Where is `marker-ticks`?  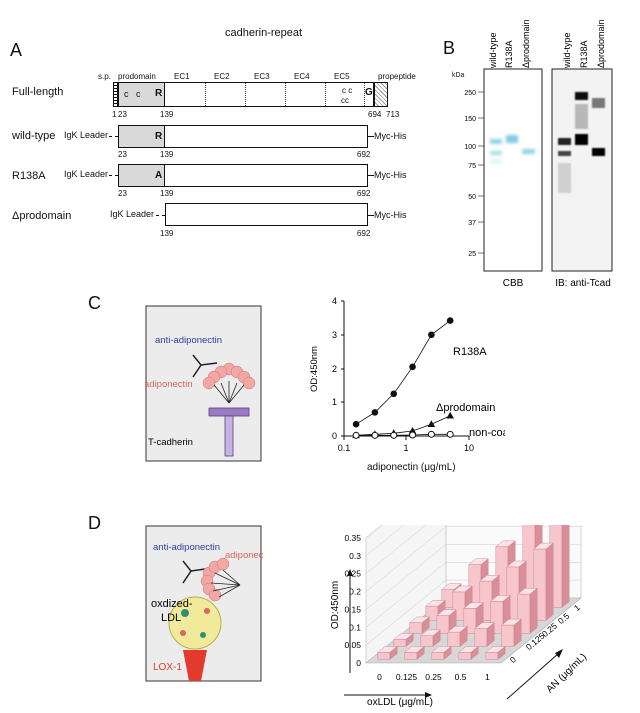
marker-ticks is located at coordinates (481, 172).